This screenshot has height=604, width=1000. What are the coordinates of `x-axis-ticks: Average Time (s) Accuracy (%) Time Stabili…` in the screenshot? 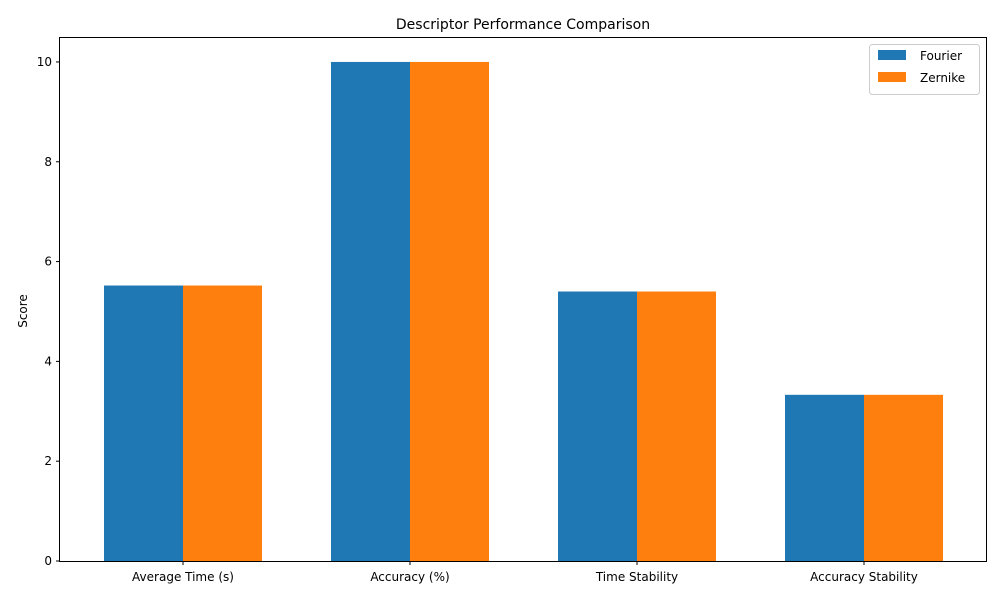 It's located at (525, 572).